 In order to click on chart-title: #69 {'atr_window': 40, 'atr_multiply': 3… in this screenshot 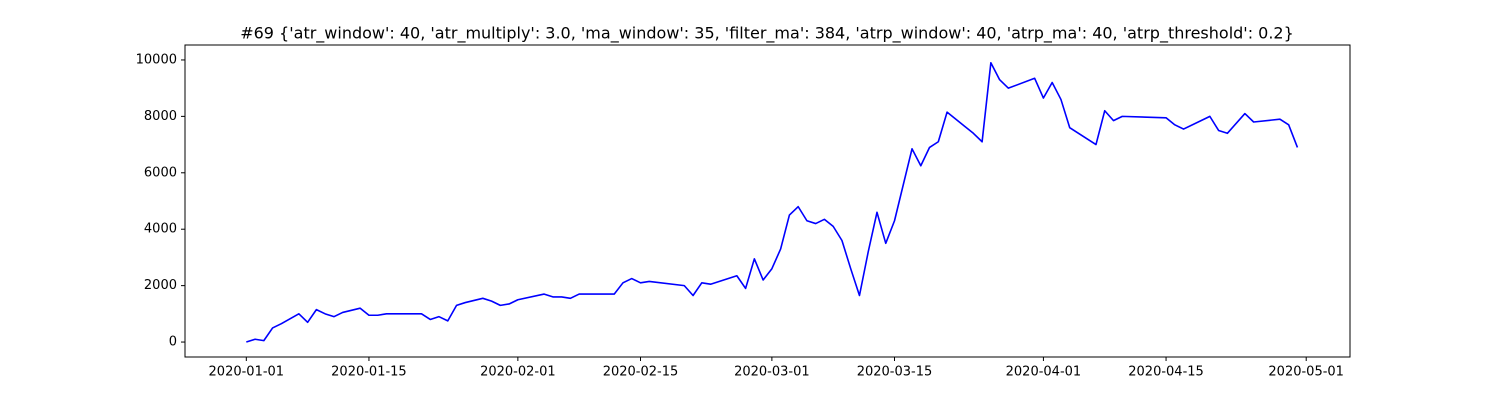, I will do `click(767, 34)`.